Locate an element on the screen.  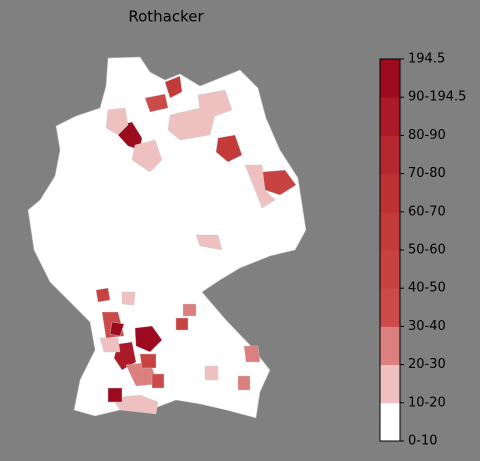
colorbar-label: 60-70 is located at coordinates (427, 211).